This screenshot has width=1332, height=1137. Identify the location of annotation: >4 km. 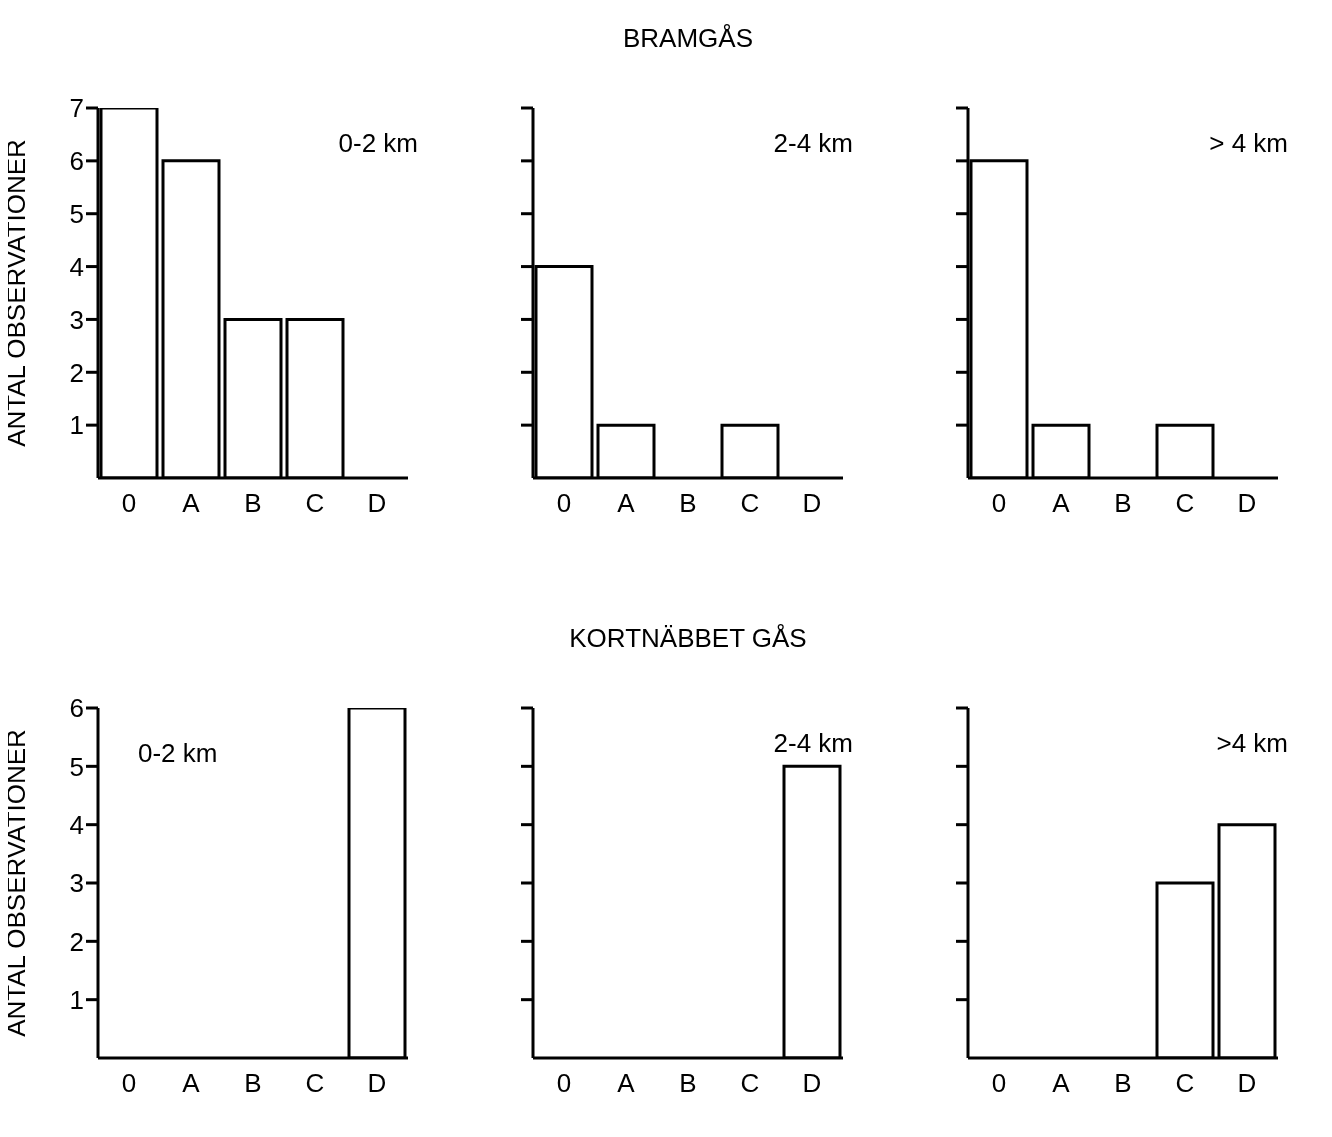
(1252, 743).